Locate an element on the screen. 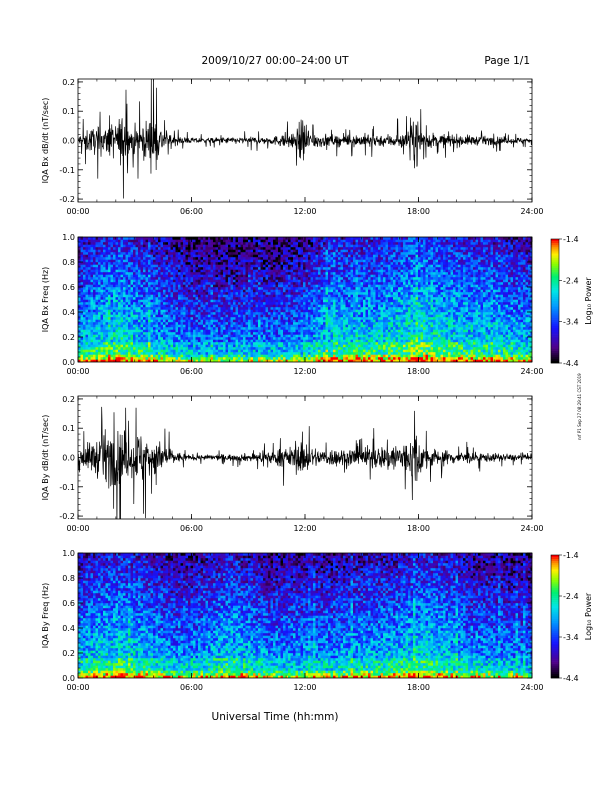 This screenshot has width=612, height=792. colorbar-tick-label: -1.4 is located at coordinates (571, 555).